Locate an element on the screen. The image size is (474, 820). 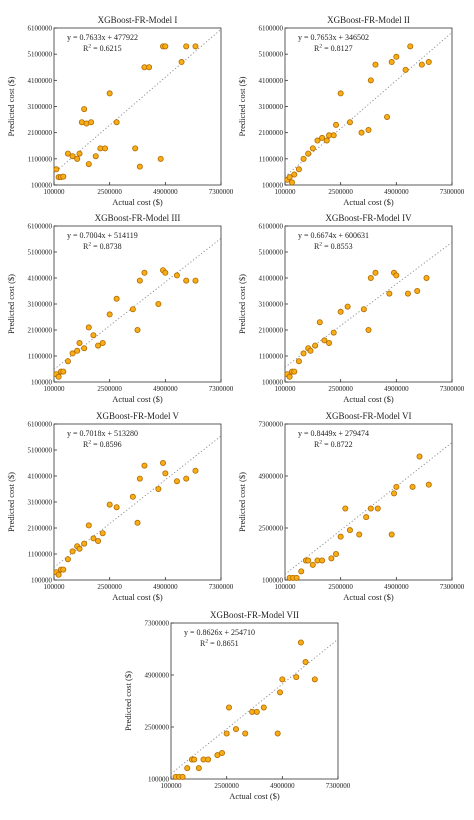
chart-5-ytick-label: 3100000 is located at coordinates (40, 503).